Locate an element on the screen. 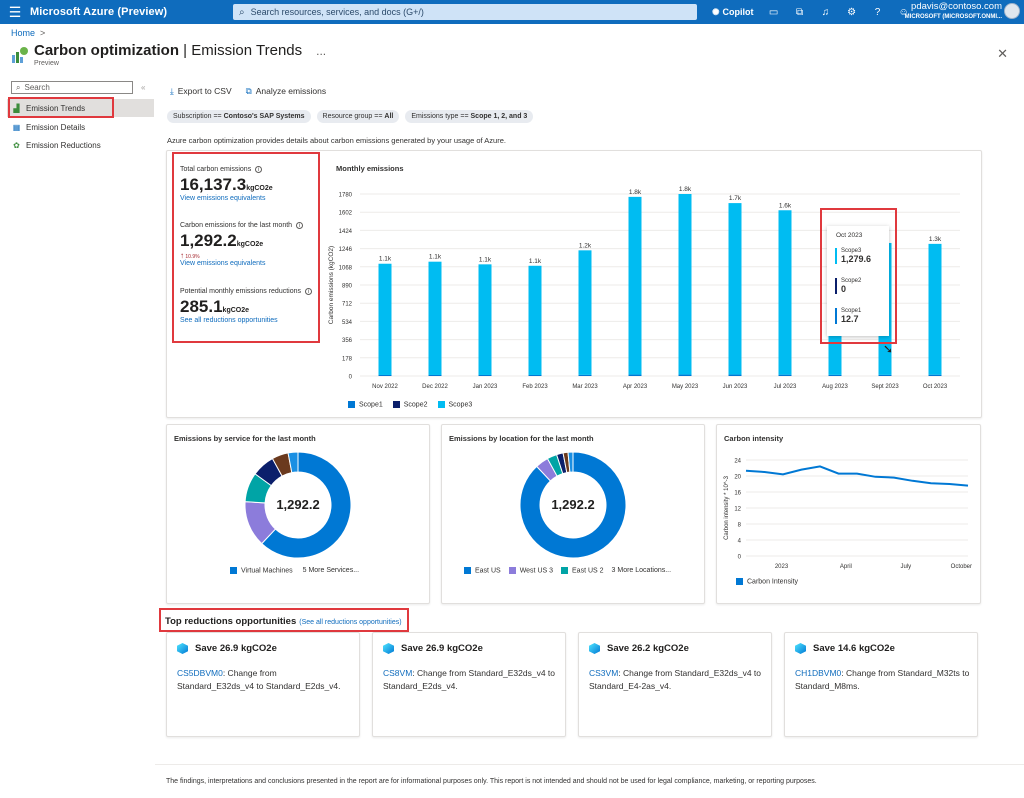  tooltip-value: 0 is located at coordinates (844, 289).